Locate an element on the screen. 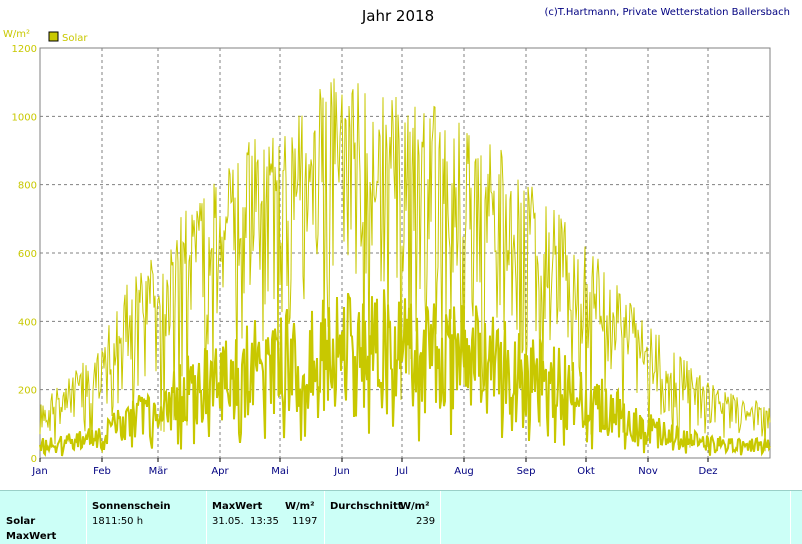 The width and height of the screenshot is (802, 544). y-axis-ticks: 0 200 400 600 800 1000 1200 is located at coordinates (24, 254).